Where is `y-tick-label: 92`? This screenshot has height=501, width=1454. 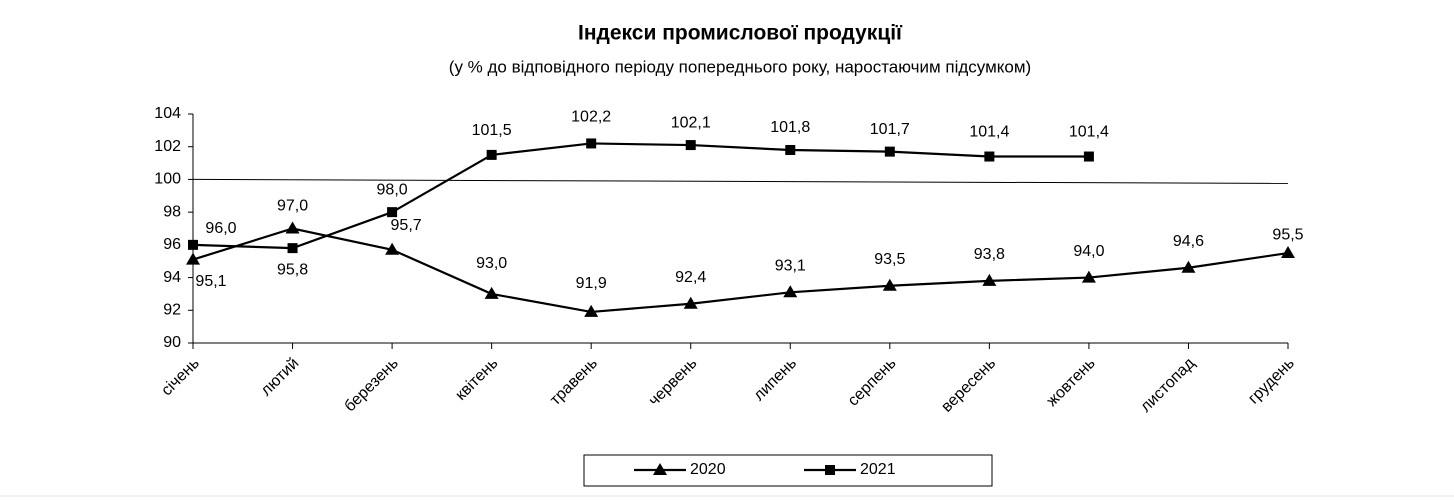
y-tick-label: 92 is located at coordinates (172, 310).